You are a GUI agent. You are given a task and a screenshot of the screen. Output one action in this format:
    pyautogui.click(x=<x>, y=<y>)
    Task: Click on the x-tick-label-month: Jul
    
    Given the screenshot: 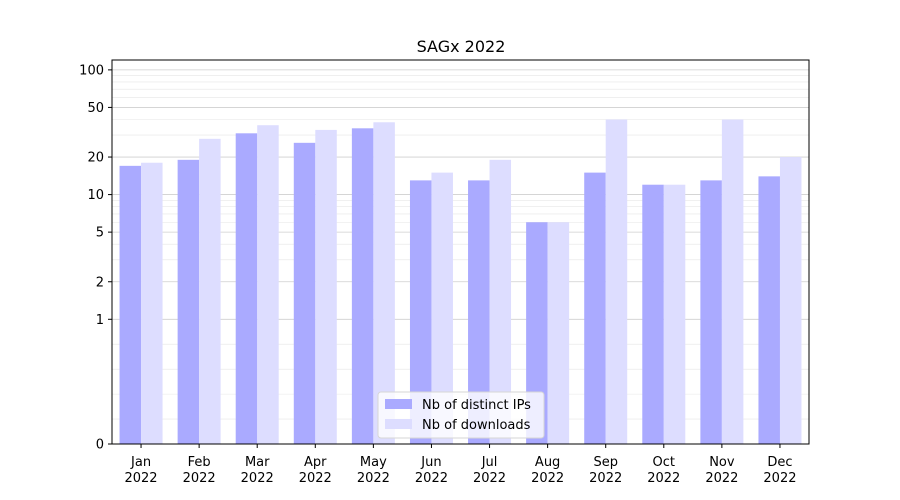 What is the action you would take?
    pyautogui.click(x=489, y=462)
    